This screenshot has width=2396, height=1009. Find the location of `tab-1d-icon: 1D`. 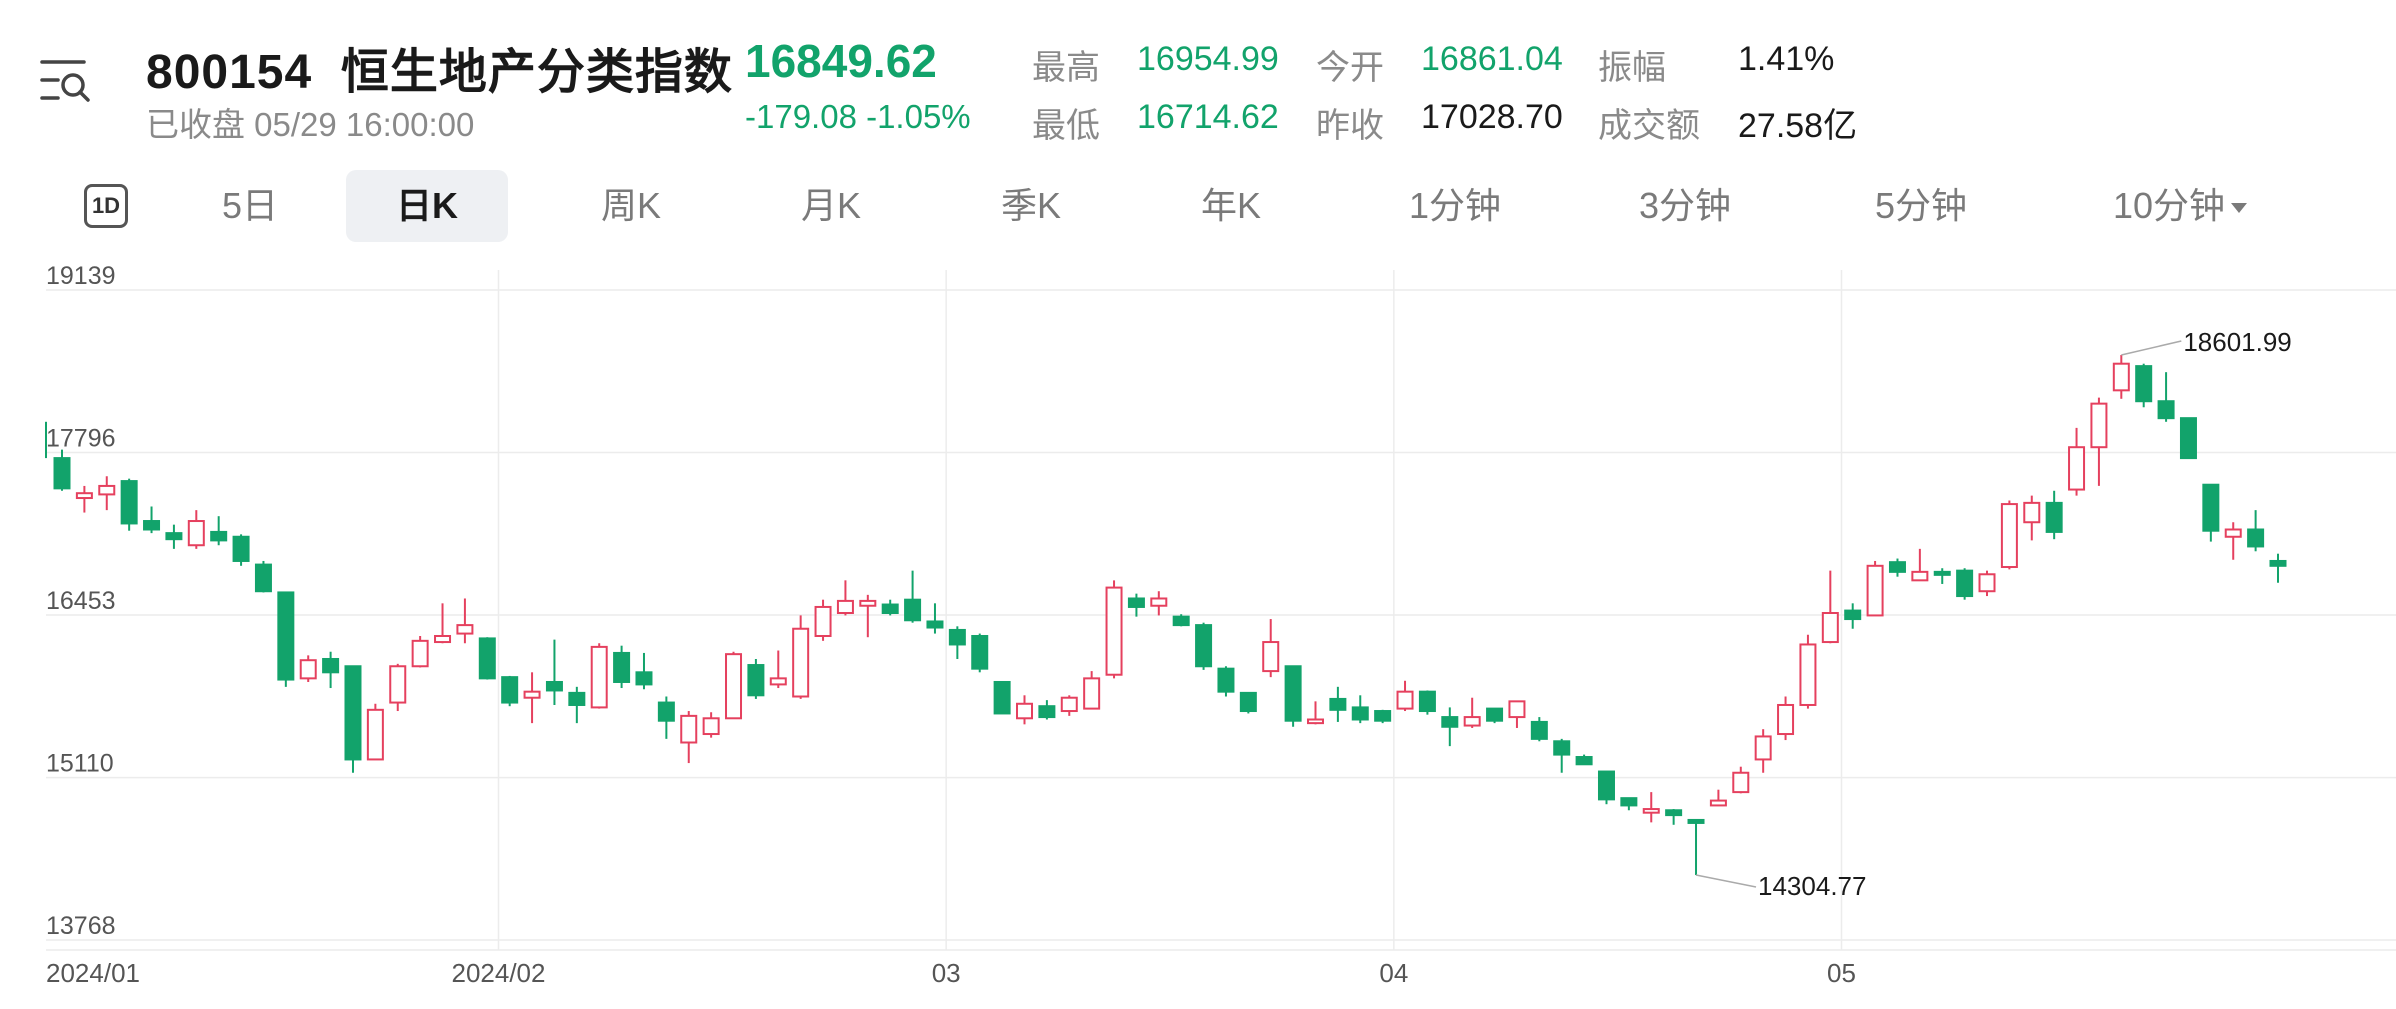

tab-1d-icon: 1D is located at coordinates (106, 206).